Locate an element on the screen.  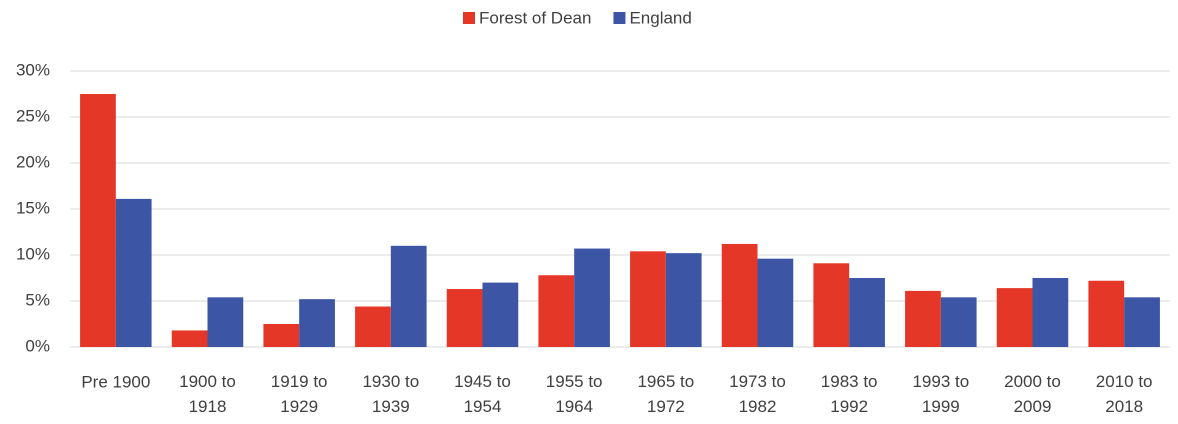
x-tick-label: 1973 to 1982 is located at coordinates (757, 394).